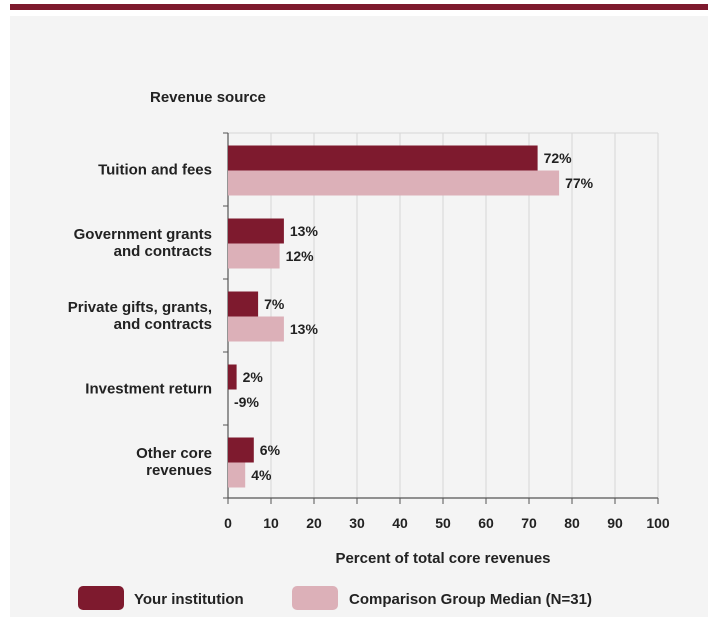  What do you see at coordinates (261, 475) in the screenshot?
I see `data-label: 4%` at bounding box center [261, 475].